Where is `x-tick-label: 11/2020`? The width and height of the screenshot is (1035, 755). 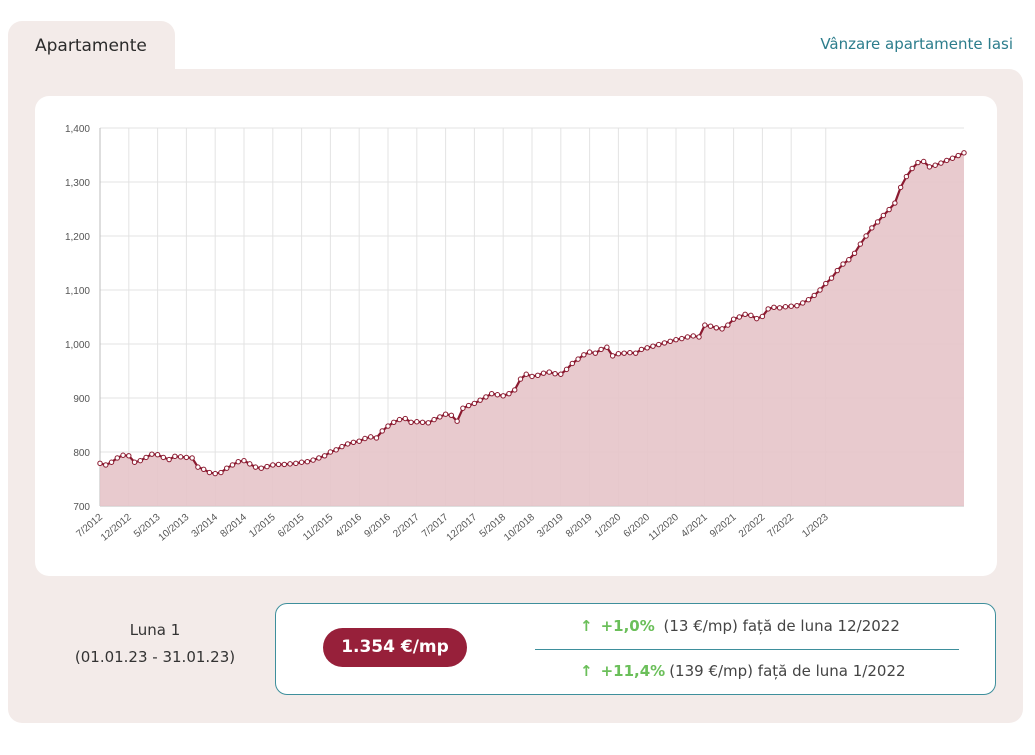 x-tick-label: 11/2020 is located at coordinates (664, 527).